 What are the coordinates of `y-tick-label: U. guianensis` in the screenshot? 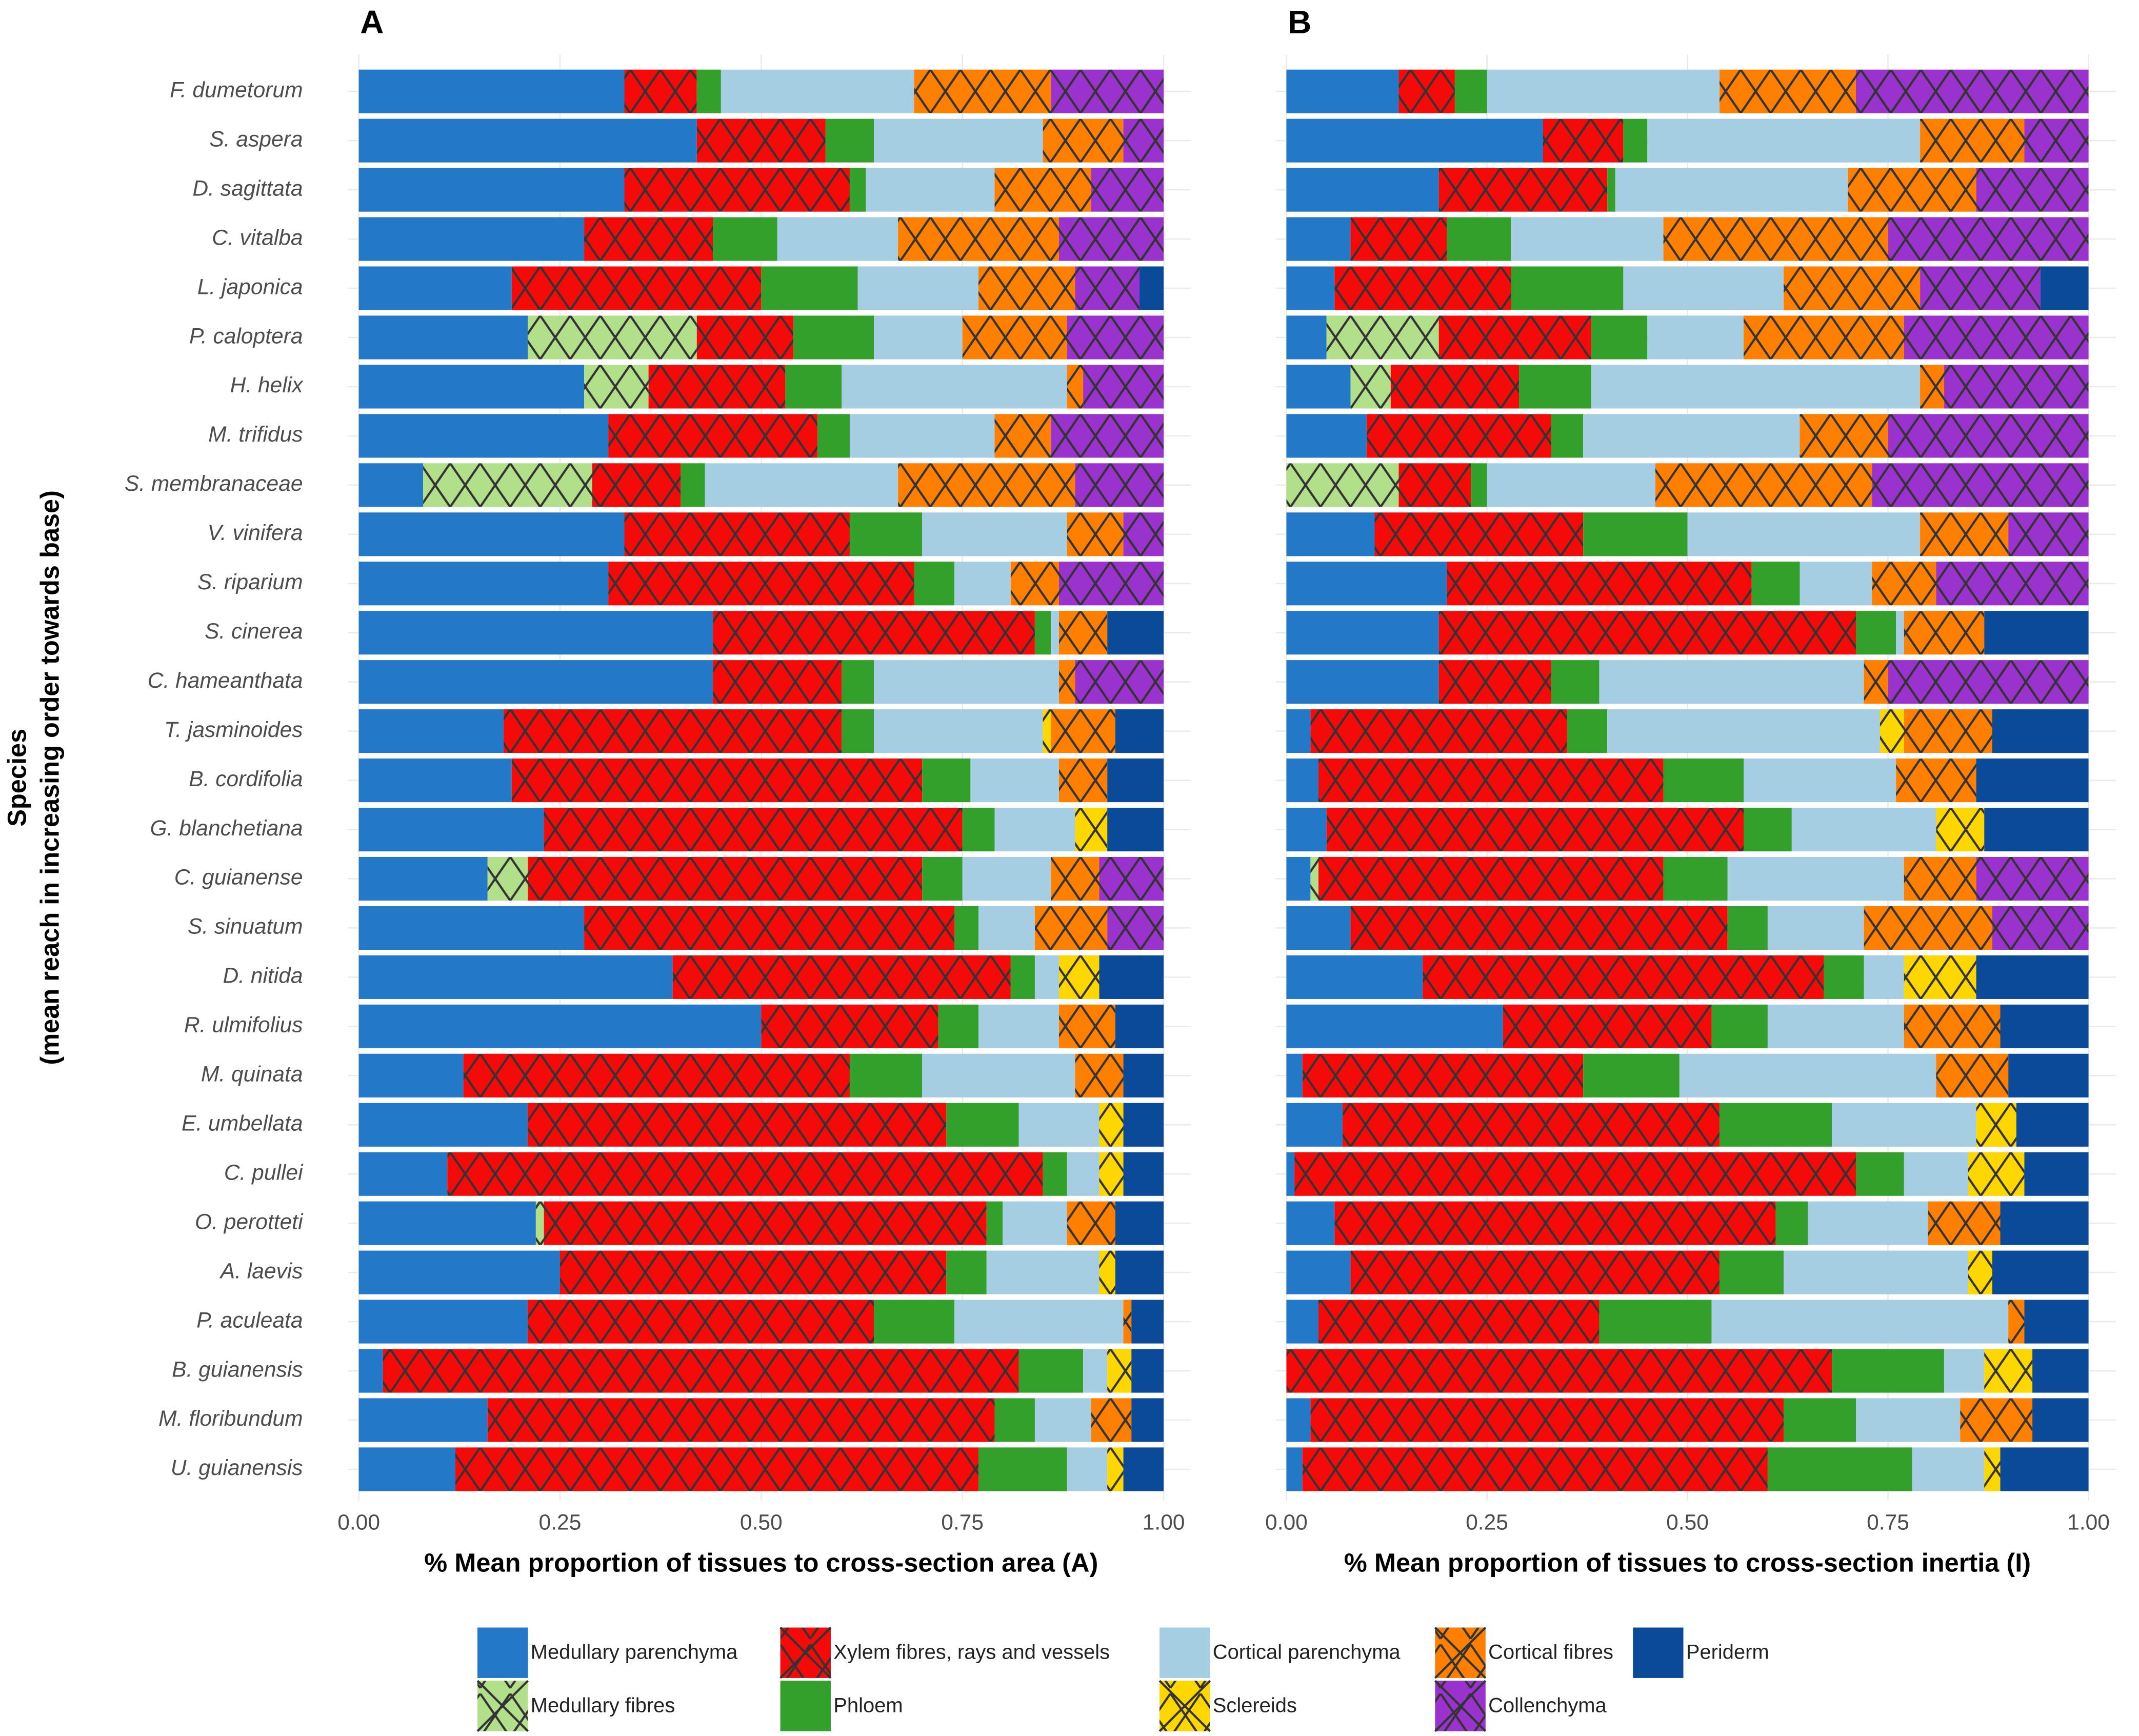 It's located at (237, 1467).